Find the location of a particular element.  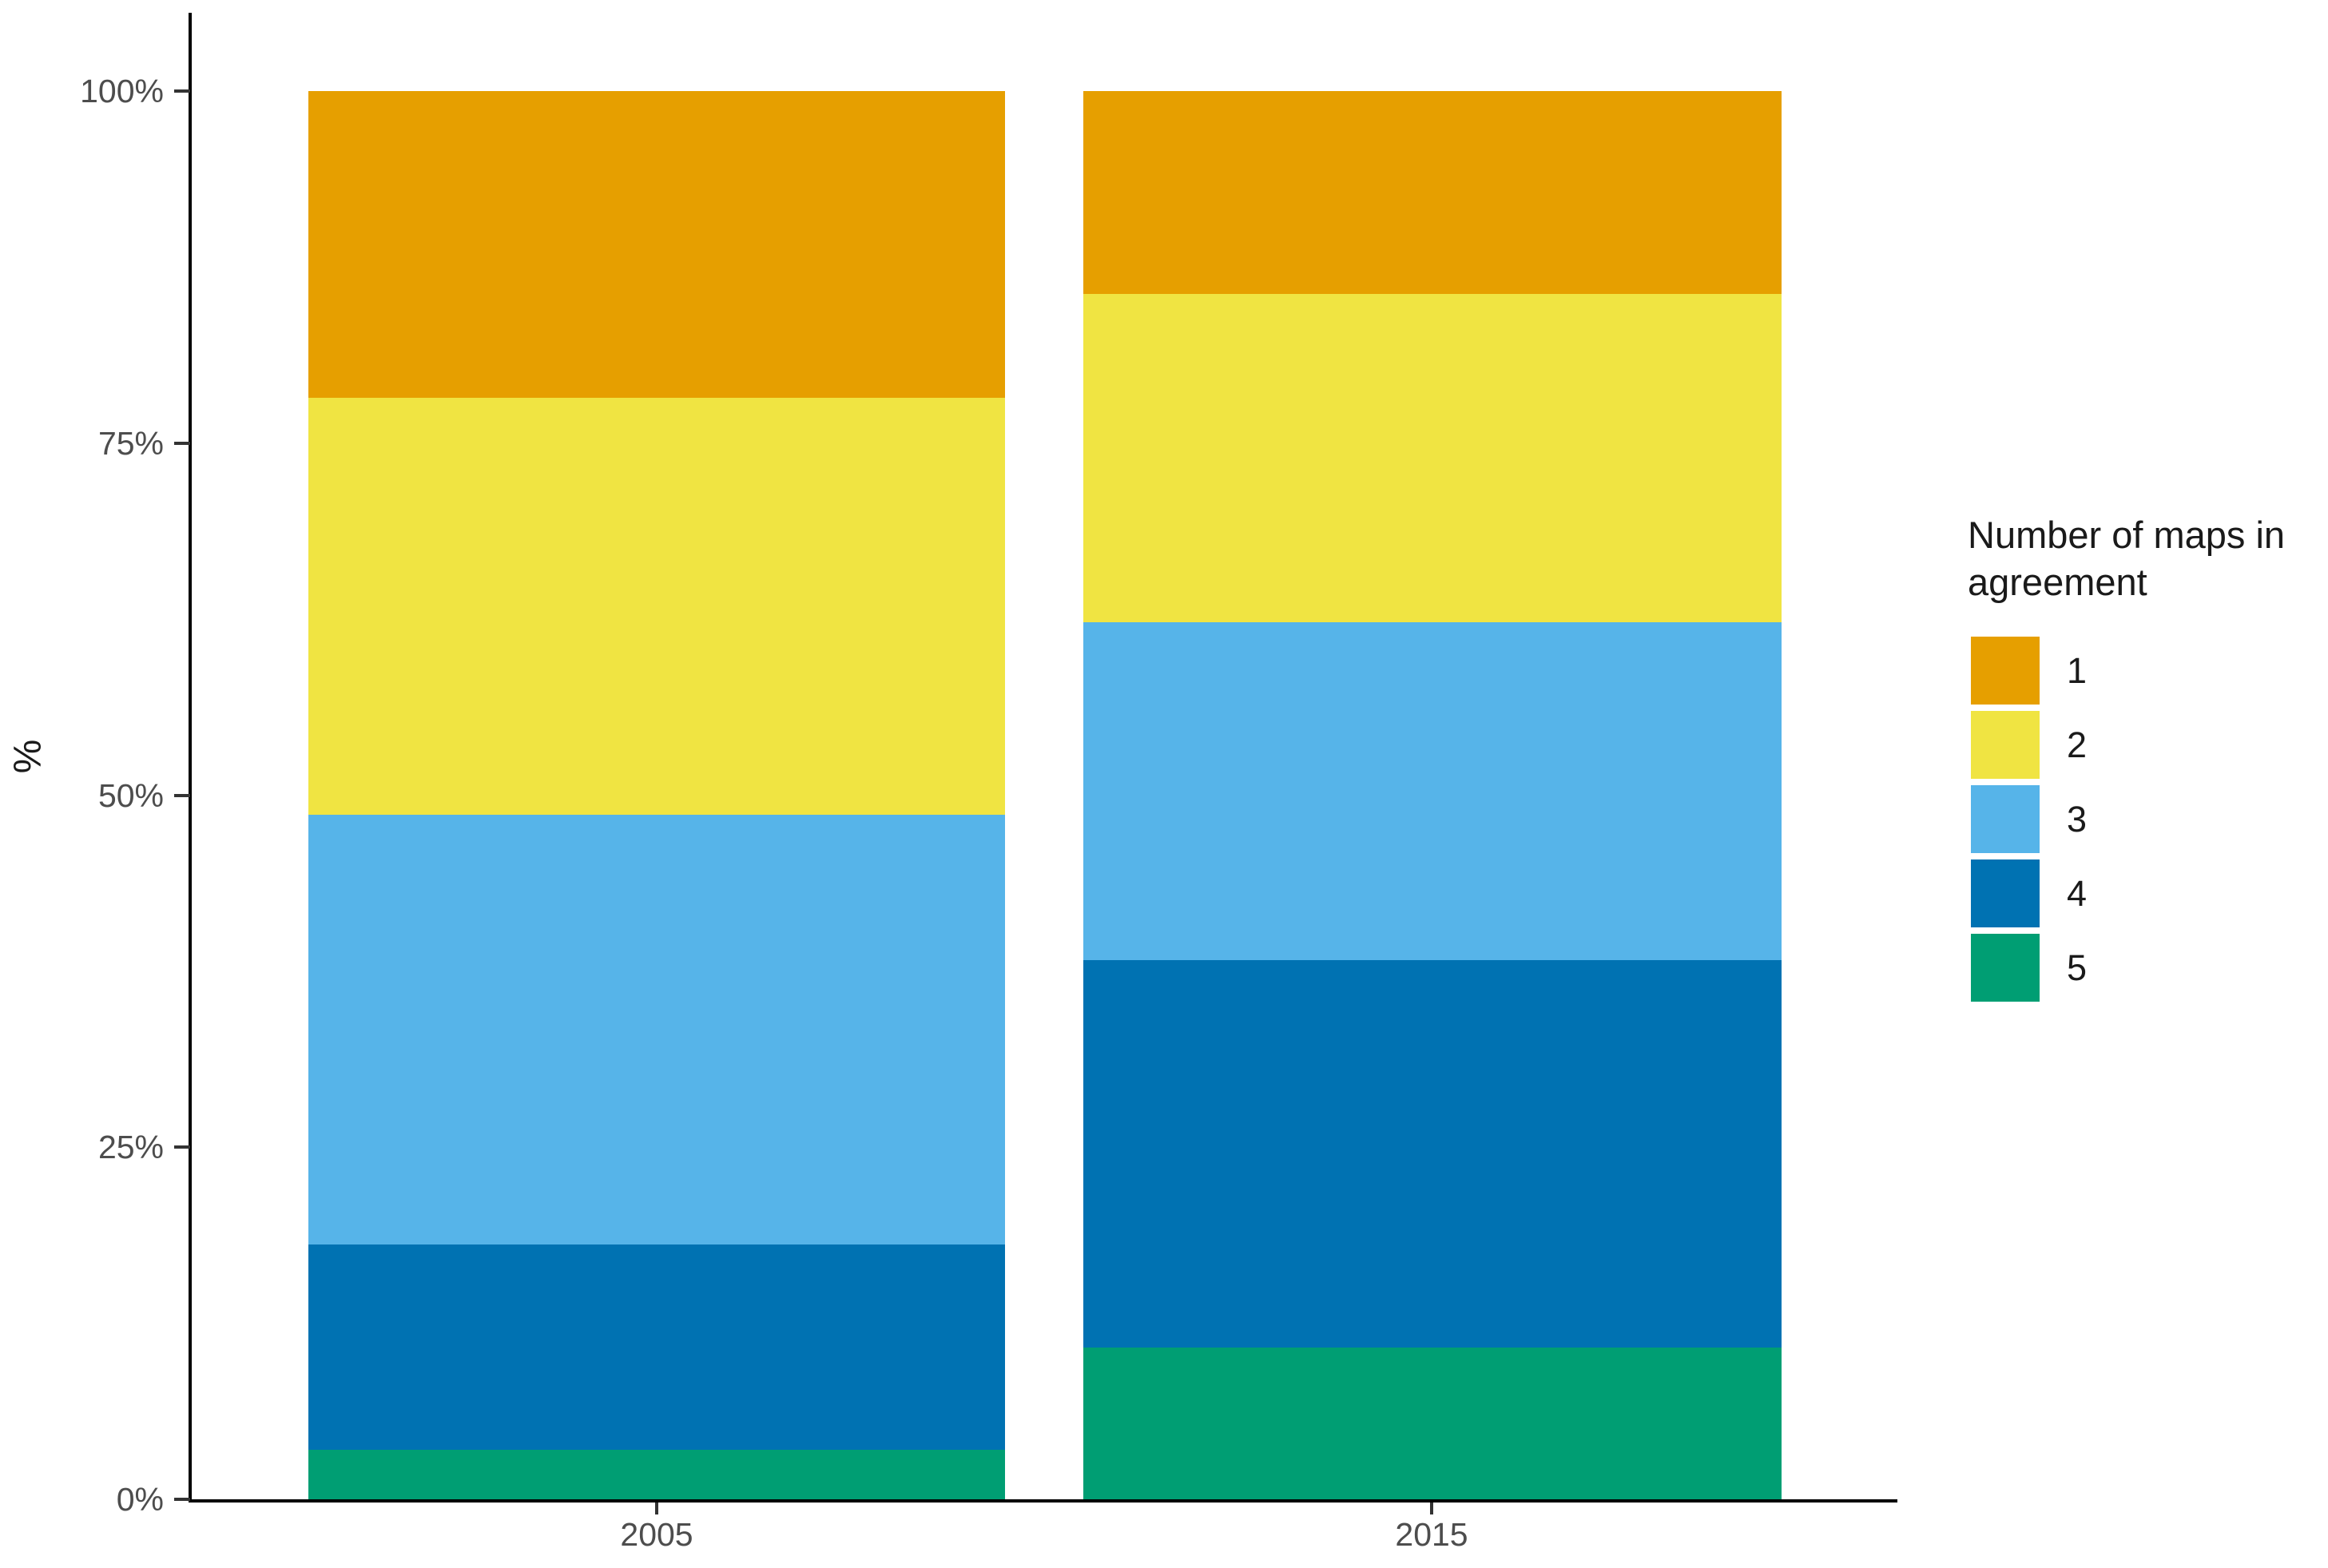

legend-key-row: 4 is located at coordinates (2029, 893).